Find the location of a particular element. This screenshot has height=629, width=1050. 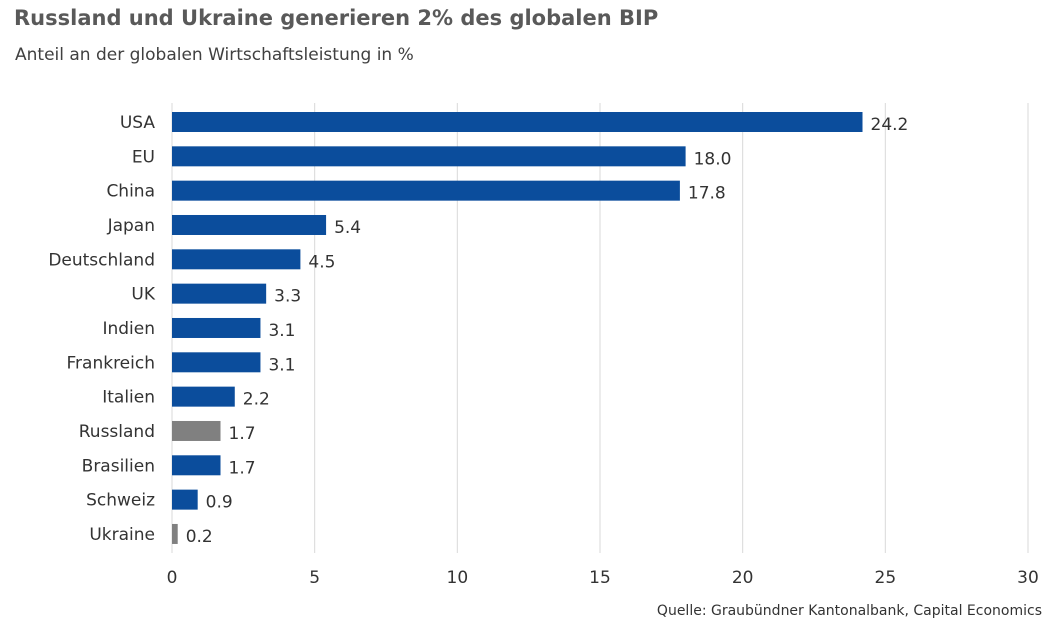

value-label: 0.2 is located at coordinates (199, 537).